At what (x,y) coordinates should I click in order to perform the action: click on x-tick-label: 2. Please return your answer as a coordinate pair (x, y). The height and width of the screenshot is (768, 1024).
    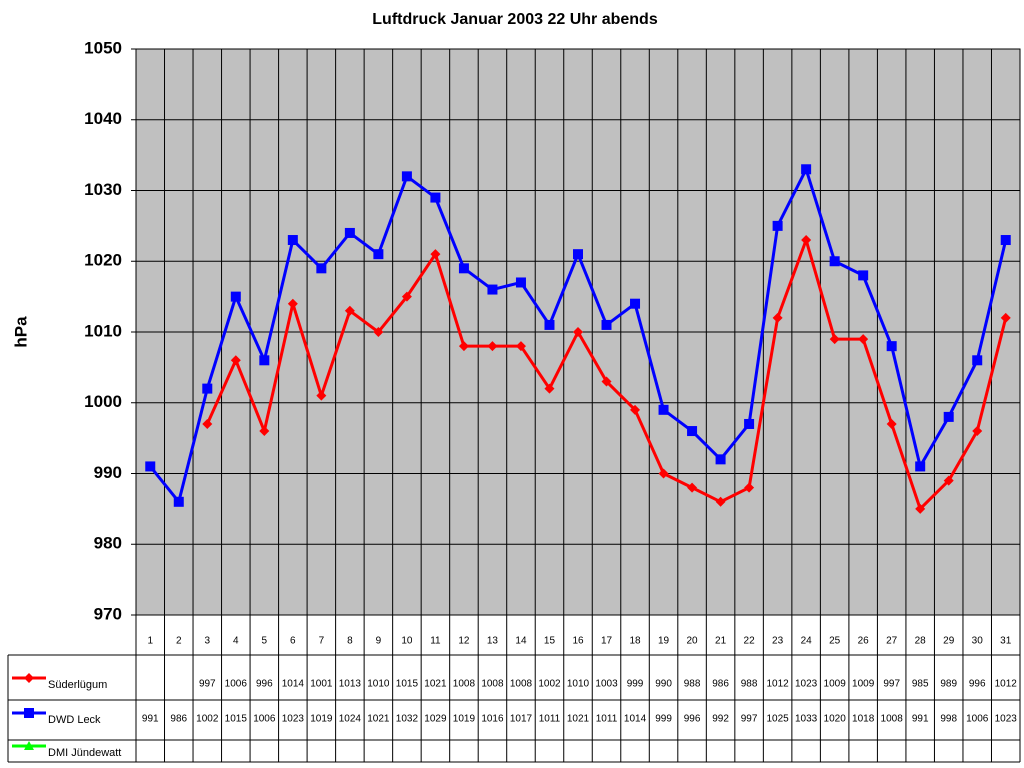
    Looking at the image, I should click on (179, 641).